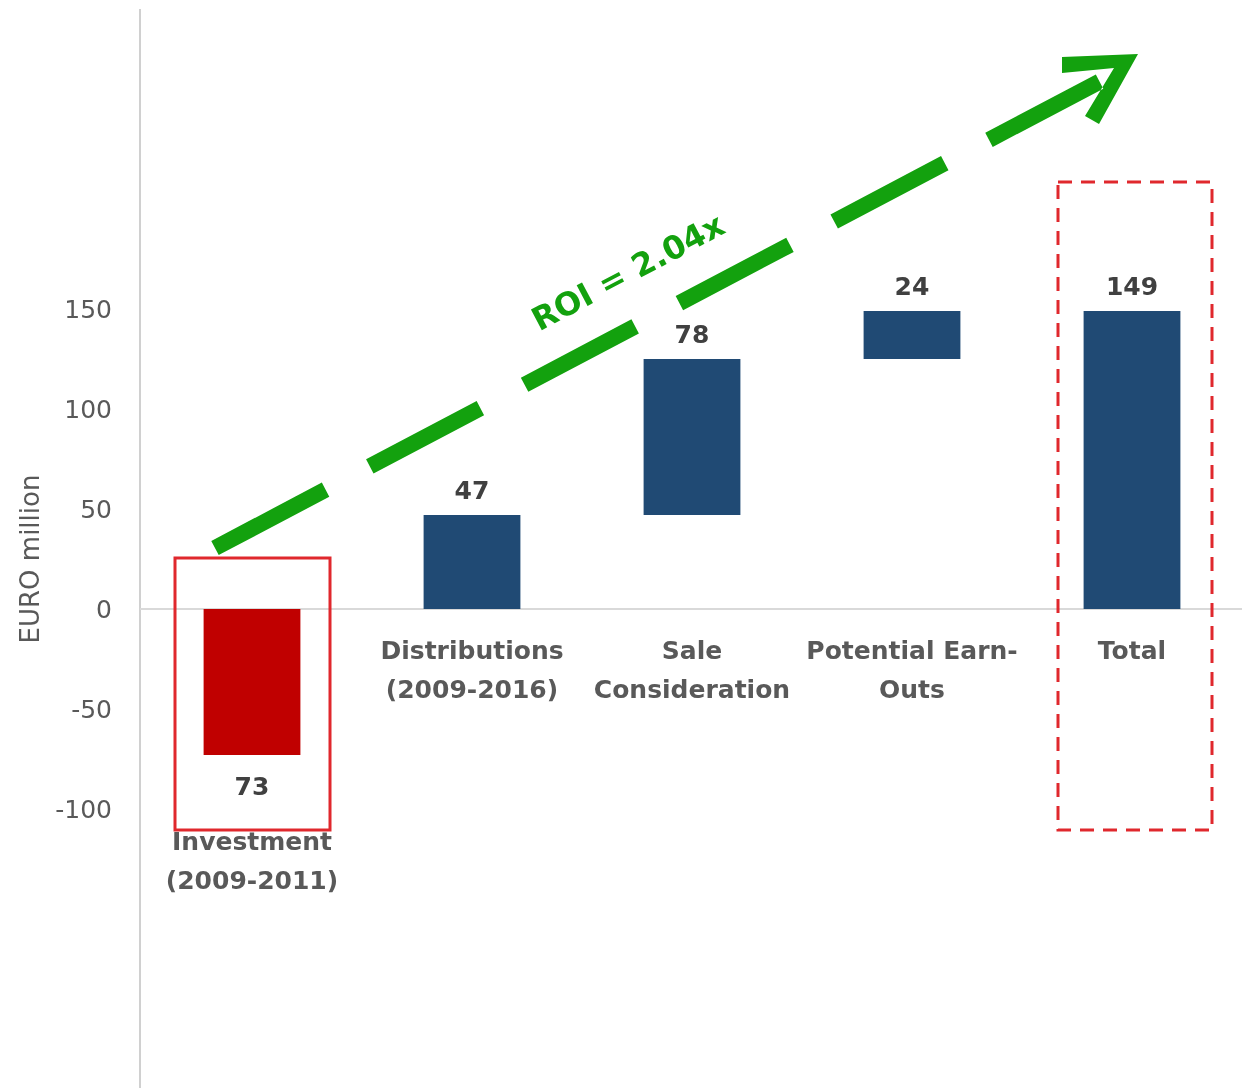 The image size is (1246, 1088). Describe the element at coordinates (912, 286) in the screenshot. I see `data-label: 24` at that location.